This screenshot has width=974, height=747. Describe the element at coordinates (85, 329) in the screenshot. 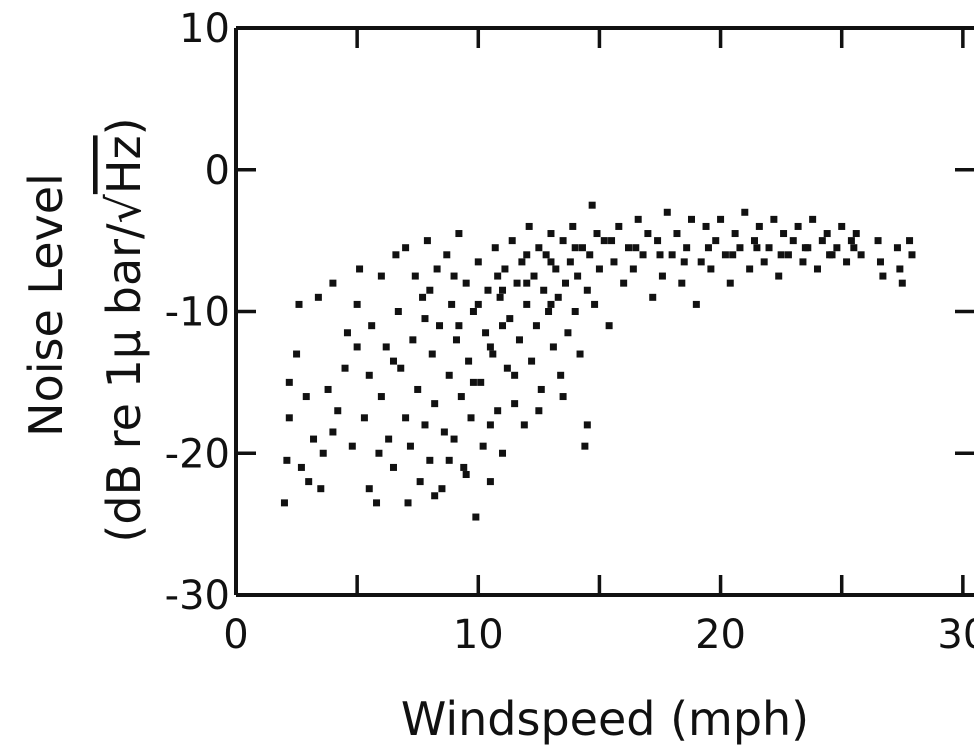

I see `y-axis-title: Noise Level (dB re 1μ bar/√Hz)` at that location.